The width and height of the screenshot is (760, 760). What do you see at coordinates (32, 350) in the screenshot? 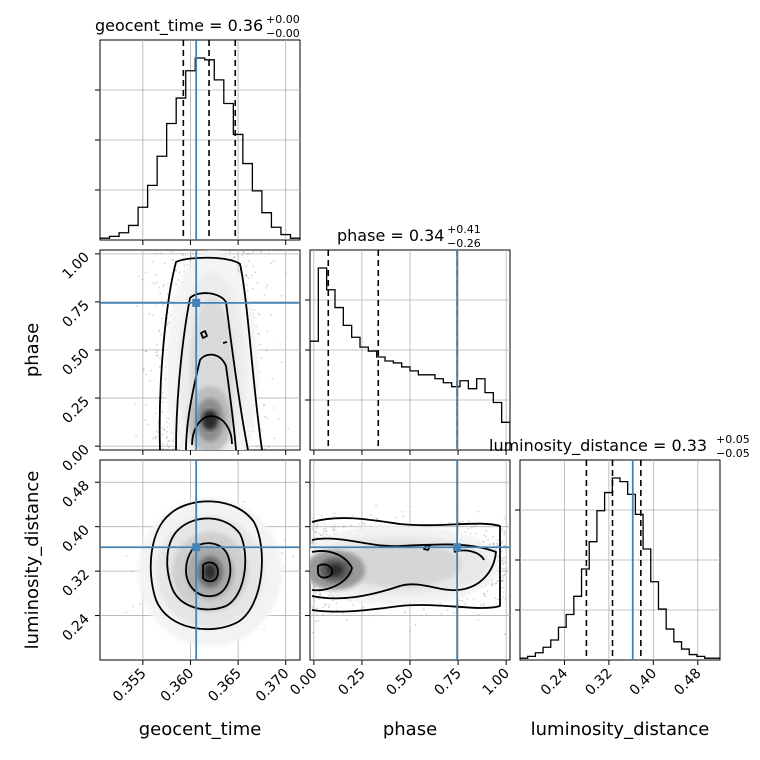
I see `ylabel-phase: phase` at bounding box center [32, 350].